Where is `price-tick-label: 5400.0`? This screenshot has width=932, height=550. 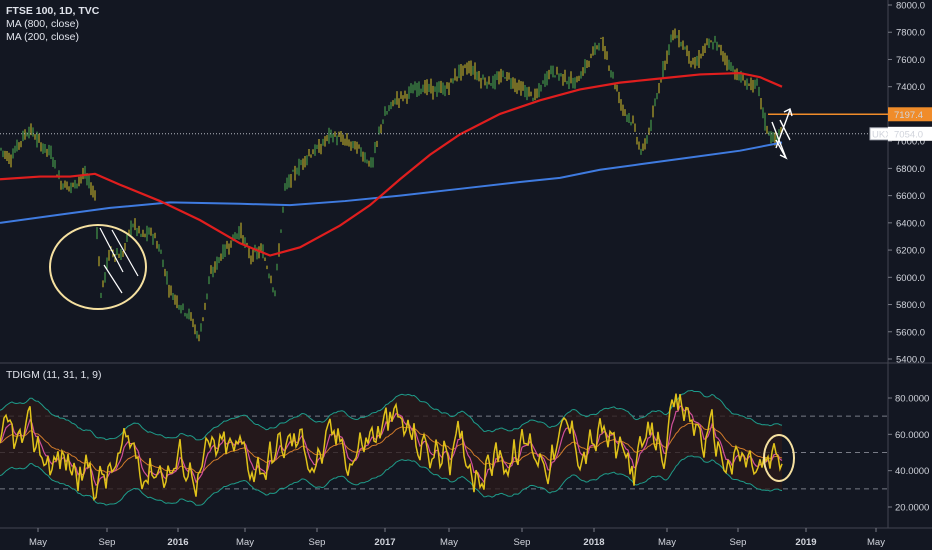
price-tick-label: 5400.0 is located at coordinates (910, 360).